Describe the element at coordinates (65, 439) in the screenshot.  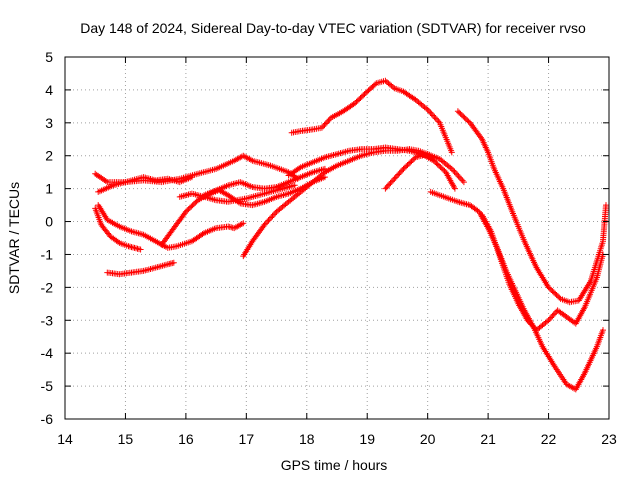
I see `x-tick-label: 14` at that location.